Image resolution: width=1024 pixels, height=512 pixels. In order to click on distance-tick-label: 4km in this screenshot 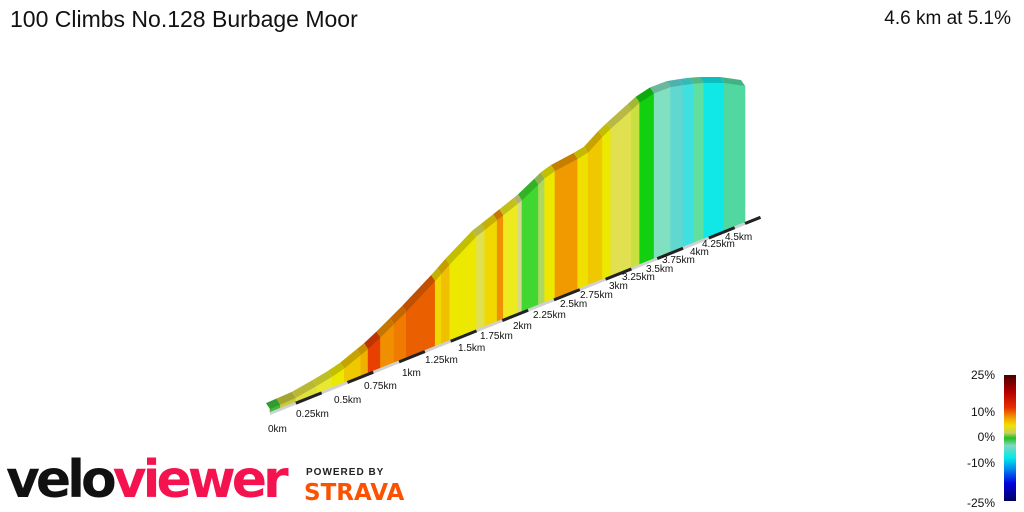, I will do `click(699, 252)`.